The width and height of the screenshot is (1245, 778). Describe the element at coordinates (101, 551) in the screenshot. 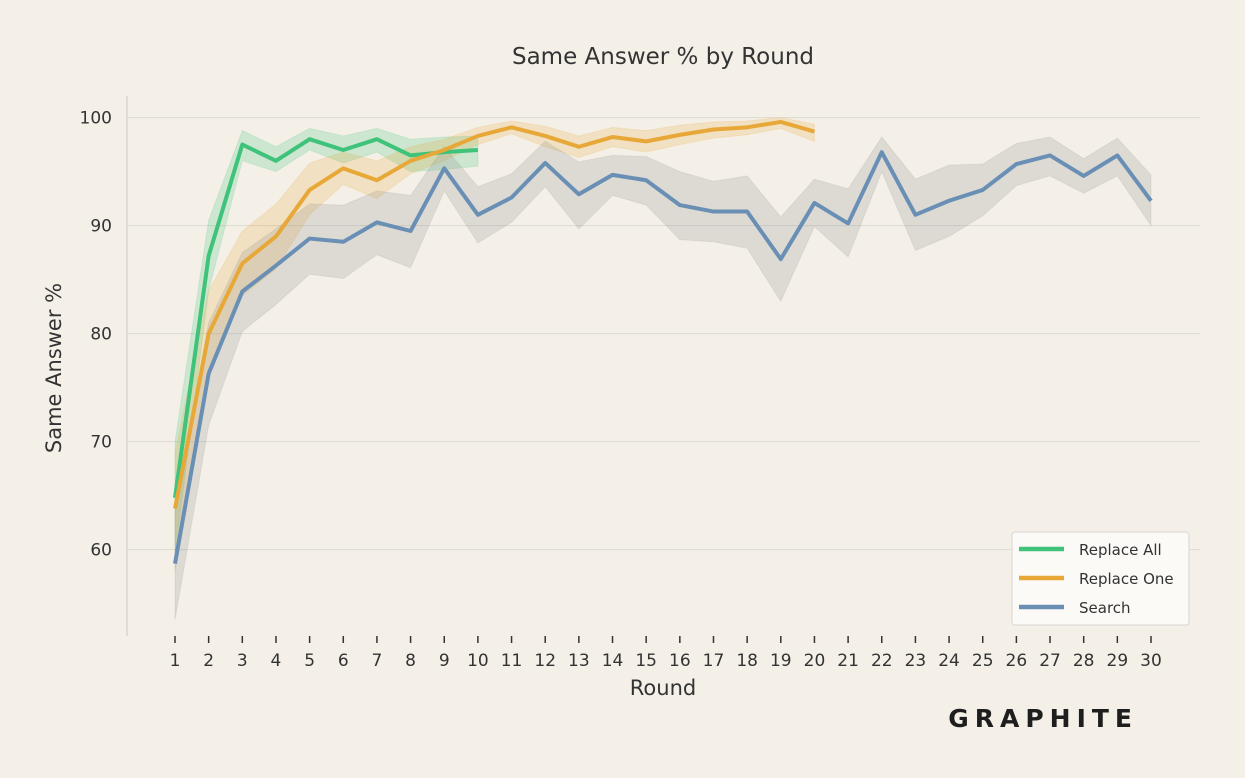

I see `y-tick-label: 60` at that location.